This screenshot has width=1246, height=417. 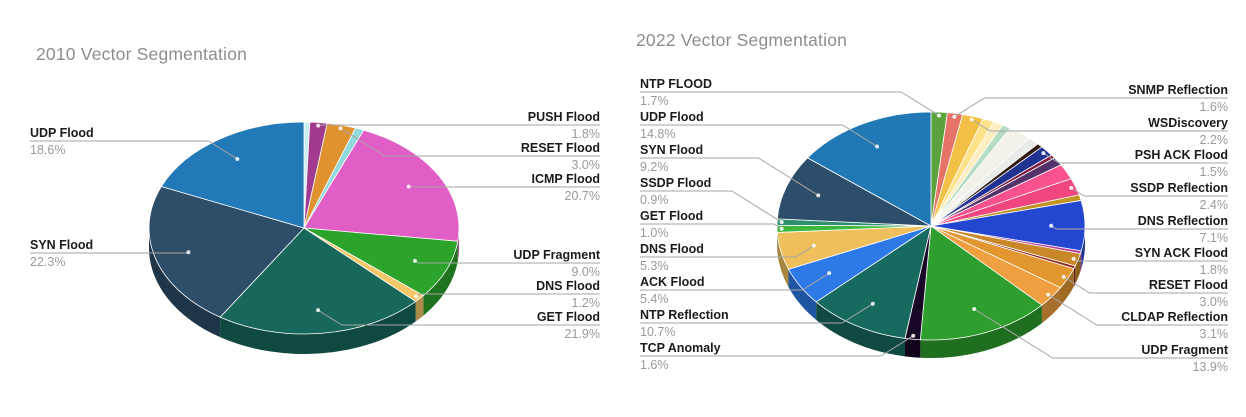 What do you see at coordinates (1048, 294) in the screenshot?
I see `callout-dot-cldap-reflection` at bounding box center [1048, 294].